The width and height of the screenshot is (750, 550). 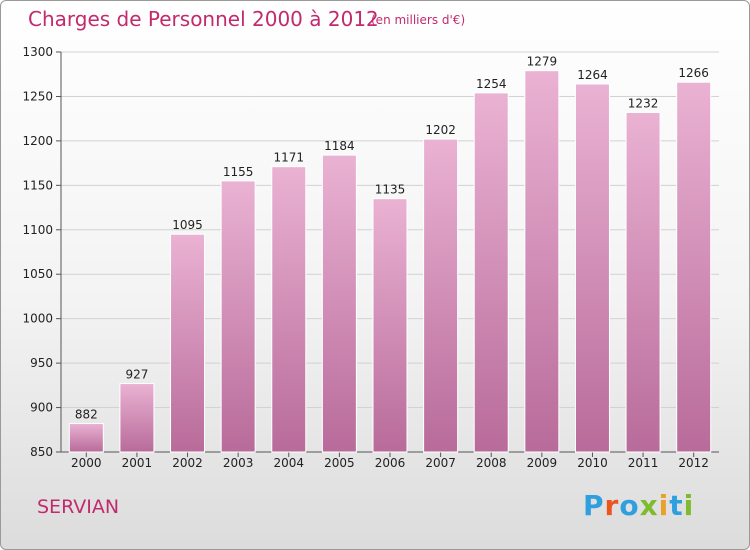 I want to click on y-tick-label: 1300, so click(x=37, y=52).